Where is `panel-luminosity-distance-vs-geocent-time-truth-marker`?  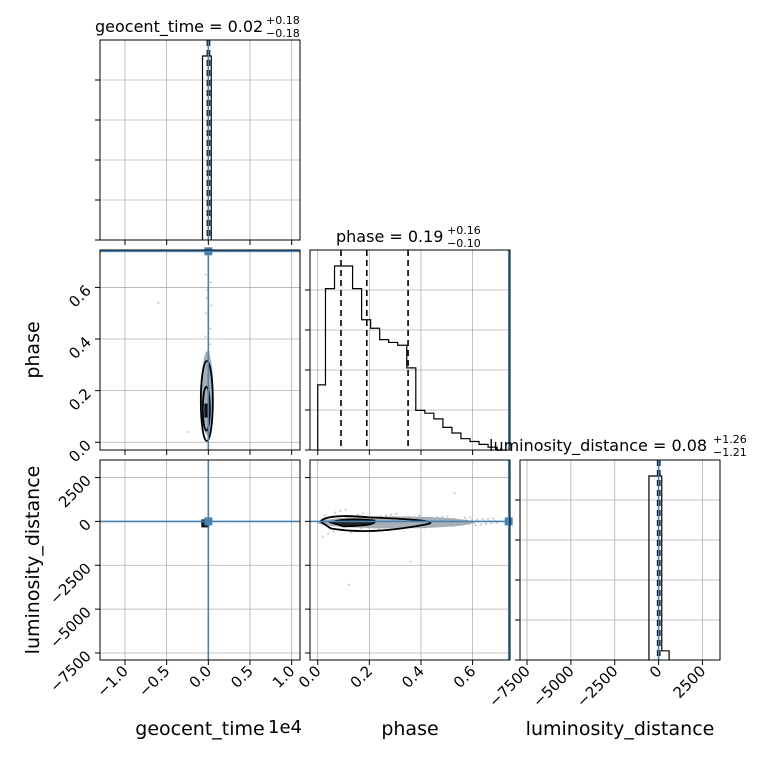
panel-luminosity-distance-vs-geocent-time-truth-marker is located at coordinates (208, 521).